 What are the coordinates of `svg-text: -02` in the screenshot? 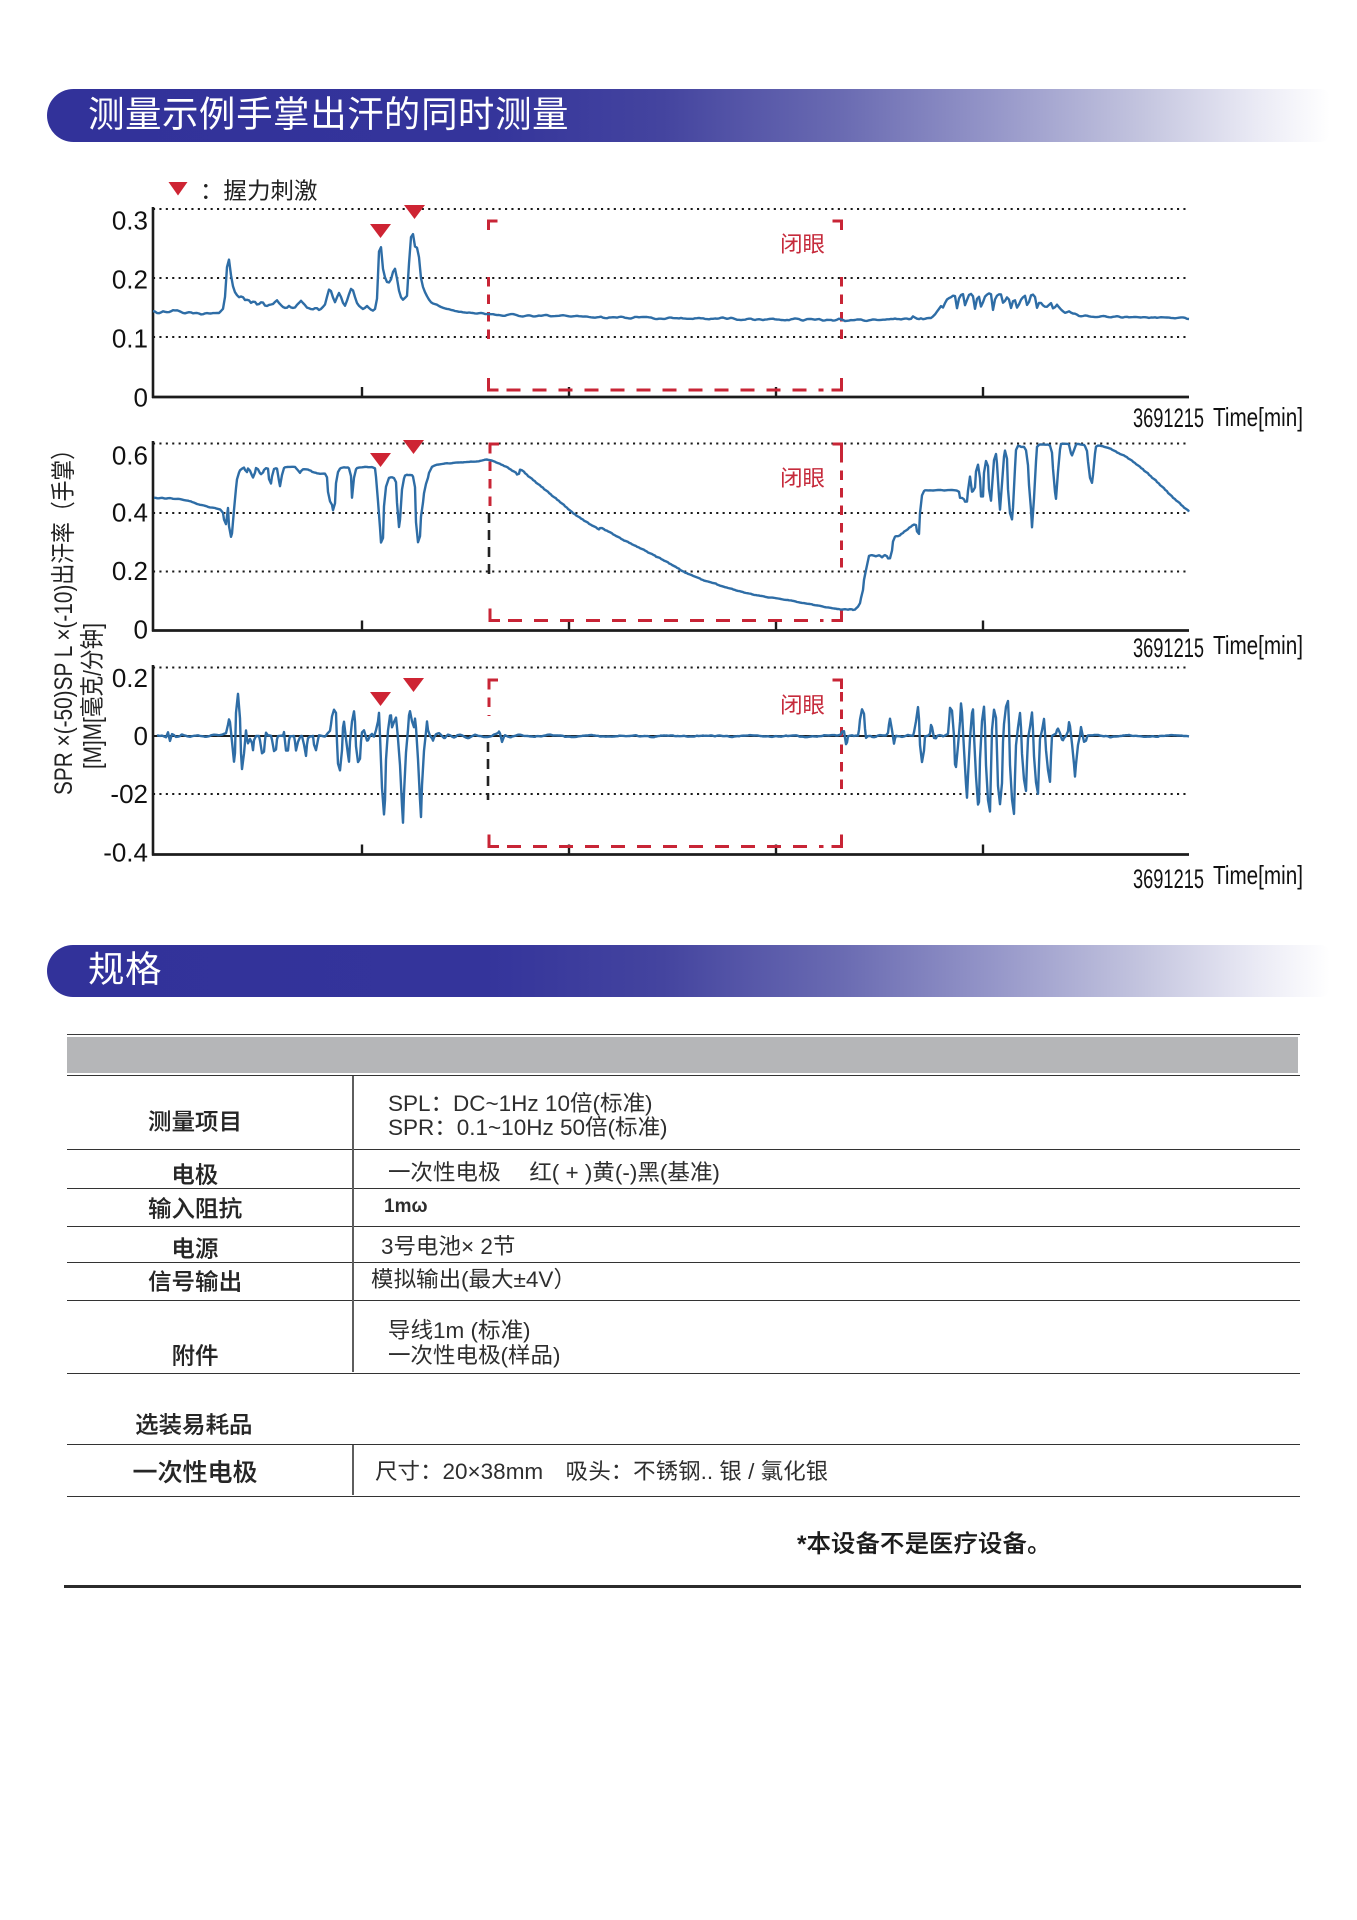 It's located at (129, 794).